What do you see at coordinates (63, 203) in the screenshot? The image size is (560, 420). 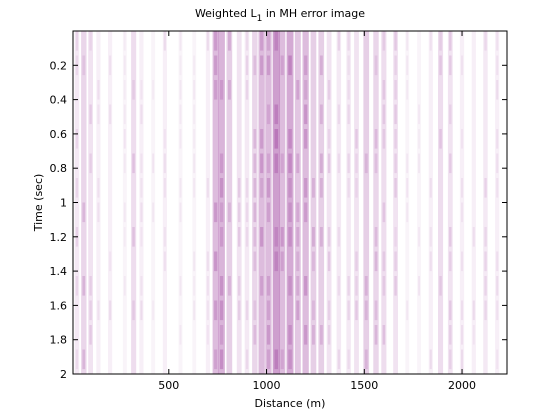 I see `y-tick-label: 1` at bounding box center [63, 203].